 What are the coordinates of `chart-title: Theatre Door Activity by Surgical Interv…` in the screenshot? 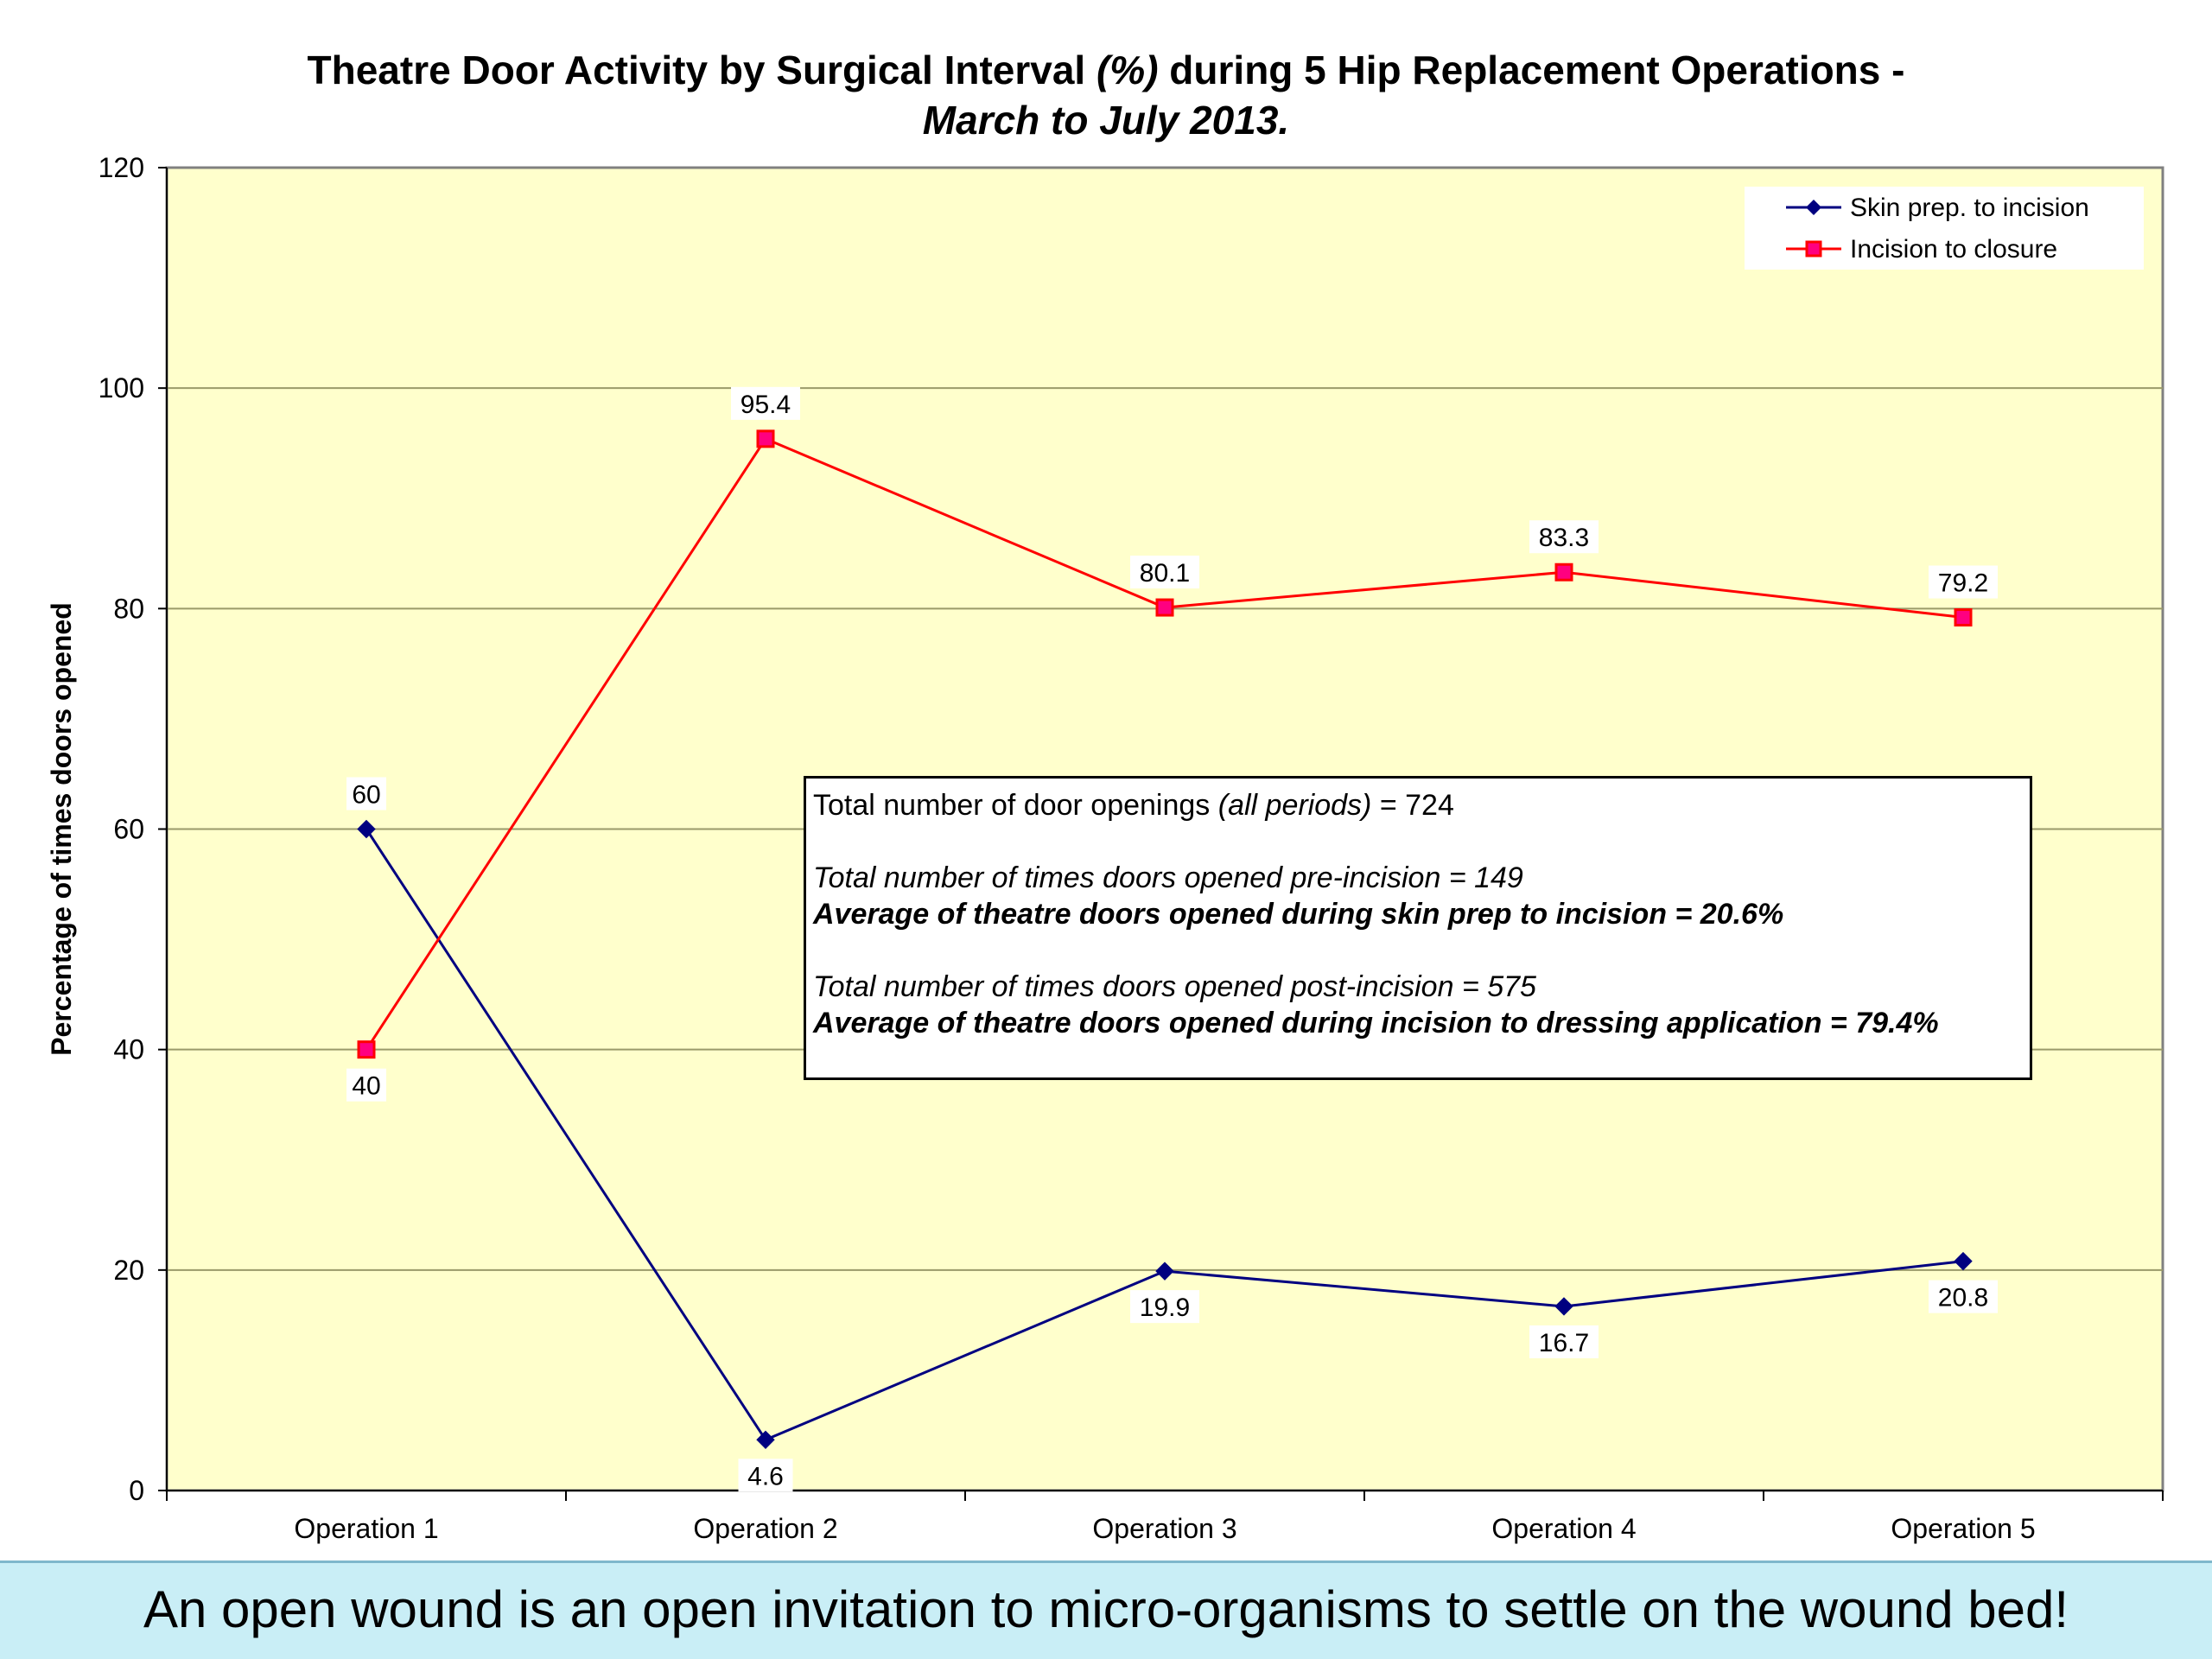 It's located at (1106, 95).